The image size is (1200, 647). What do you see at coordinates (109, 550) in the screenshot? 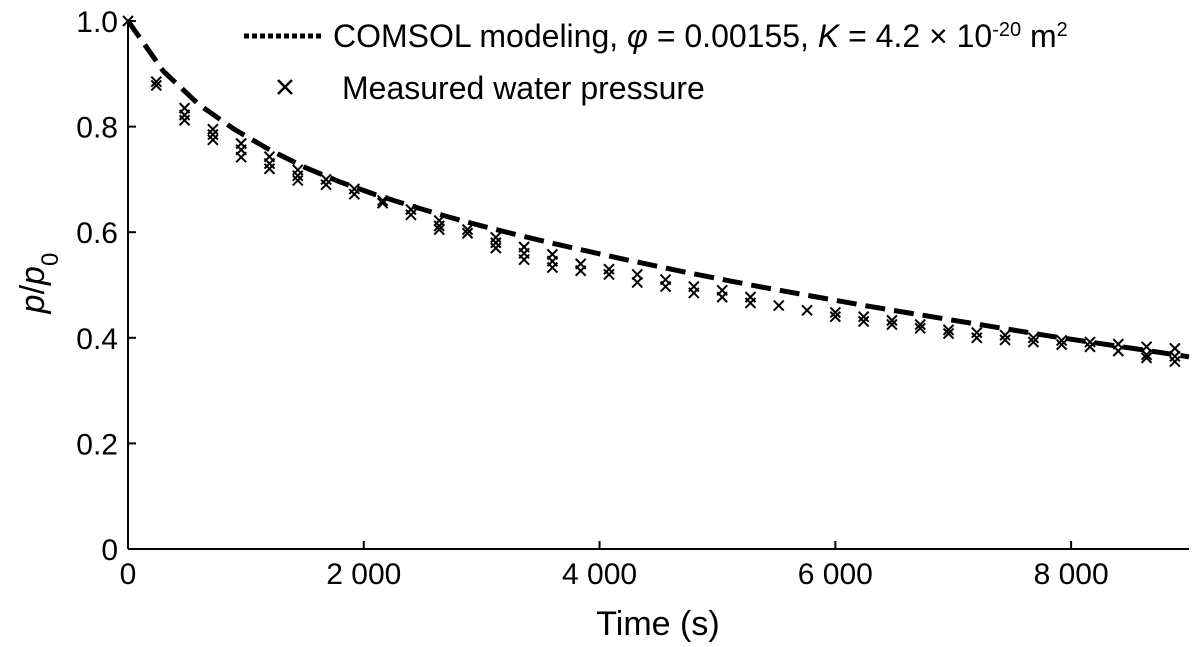
I see `y-tick-label: 0` at bounding box center [109, 550].